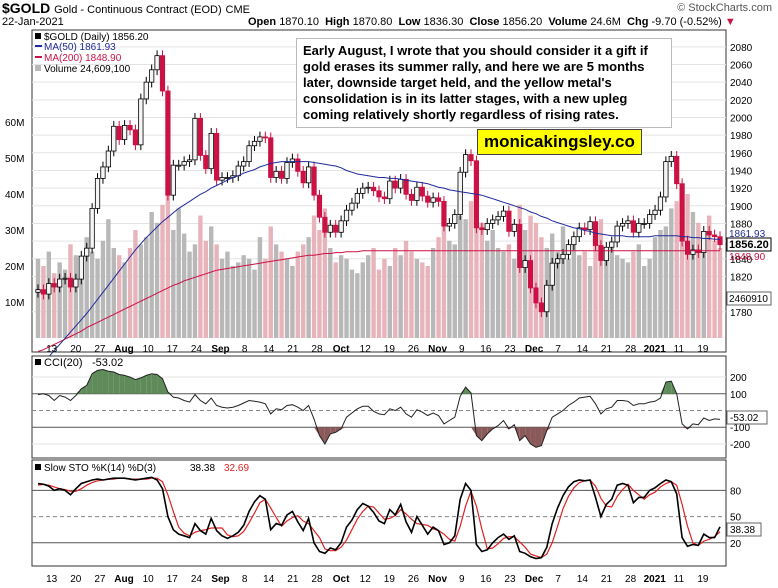 This screenshot has width=778, height=588. I want to click on price-tick-label: 2080, so click(741, 48).